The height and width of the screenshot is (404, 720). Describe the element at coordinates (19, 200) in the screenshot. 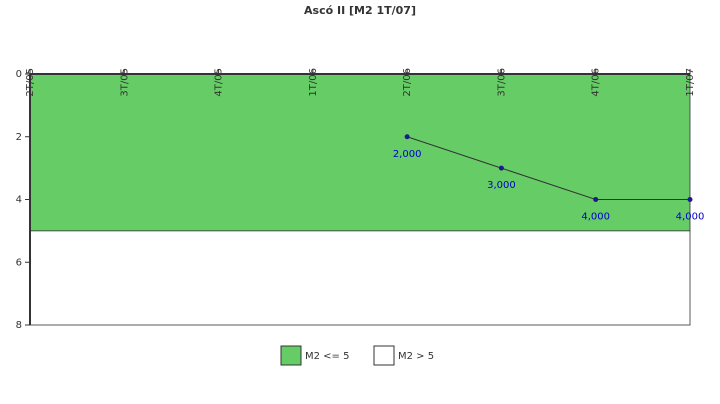

I see `y-tick-label: 4` at that location.